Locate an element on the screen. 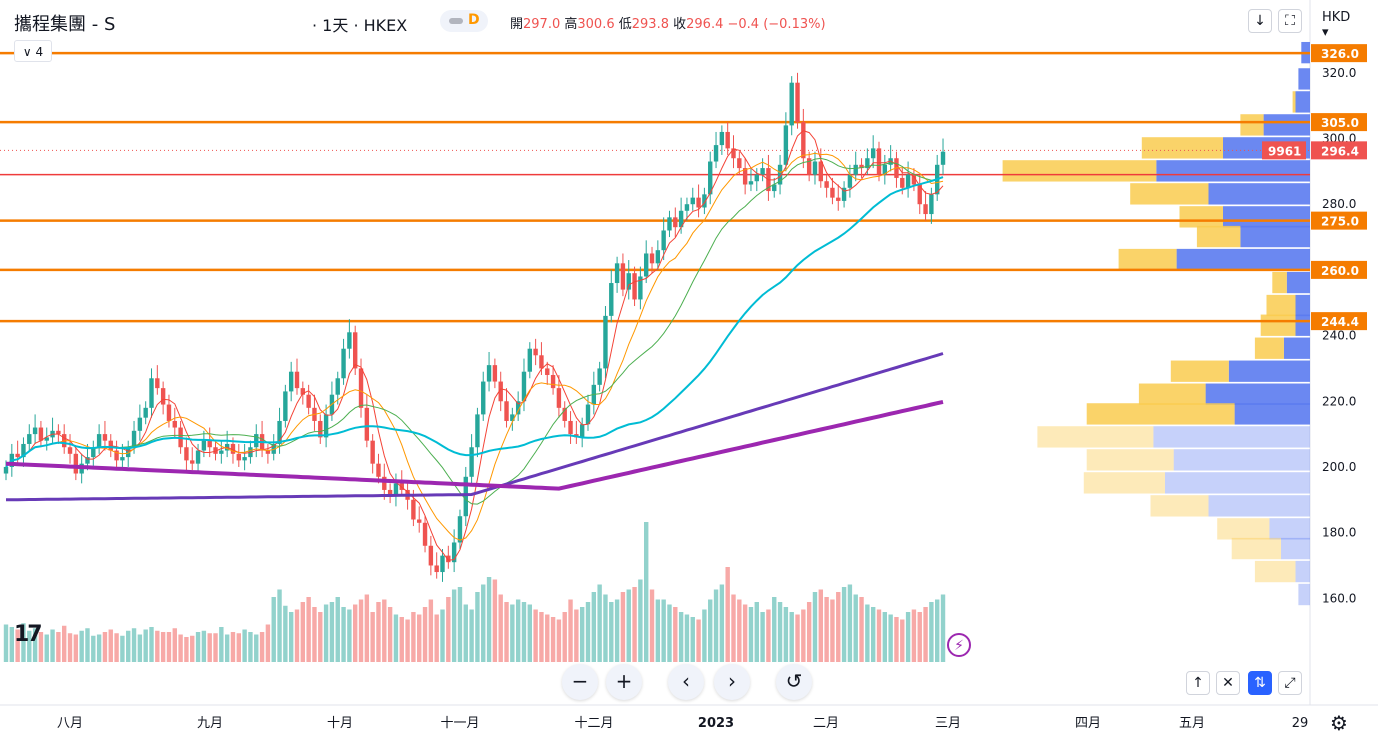 The image size is (1378, 746). close-button: ✕ is located at coordinates (1228, 683).